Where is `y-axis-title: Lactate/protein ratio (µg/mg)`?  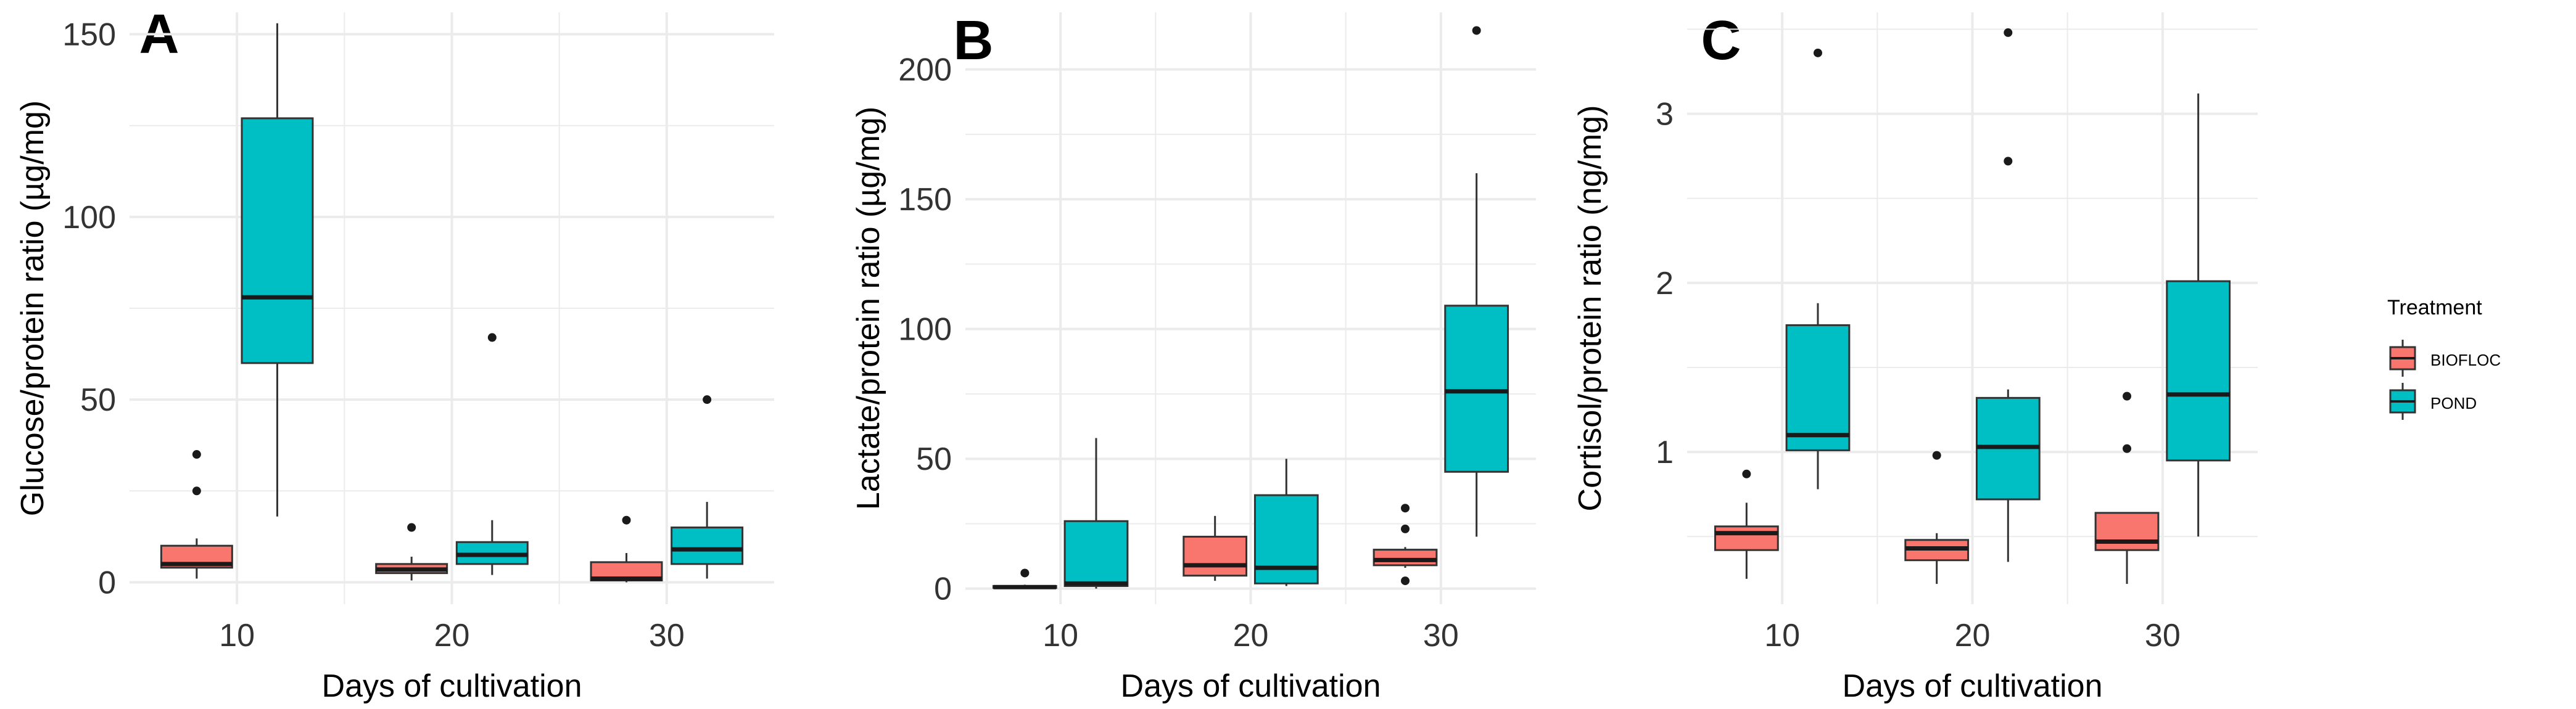
y-axis-title: Lactate/protein ratio (µg/mg) is located at coordinates (868, 308).